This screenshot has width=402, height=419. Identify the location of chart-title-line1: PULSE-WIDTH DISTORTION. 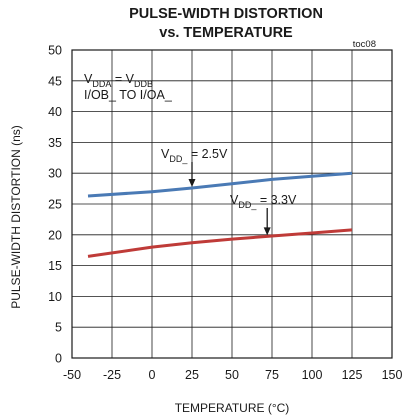
(226, 14).